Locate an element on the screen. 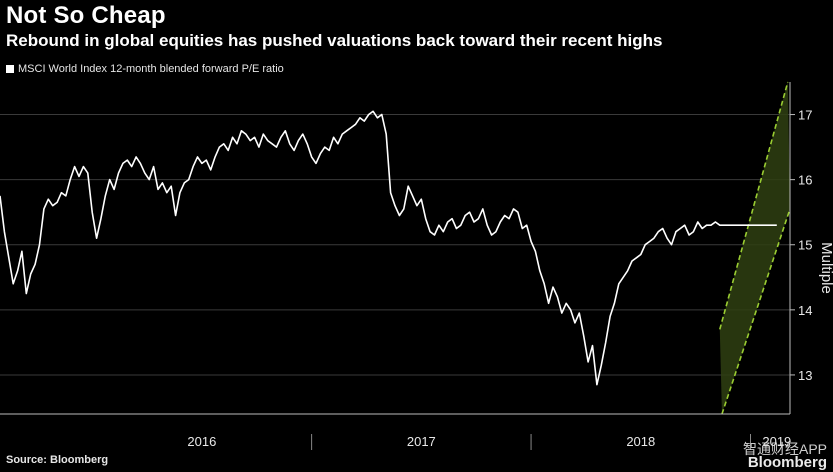 Image resolution: width=833 pixels, height=472 pixels. channel-fill is located at coordinates (754, 248).